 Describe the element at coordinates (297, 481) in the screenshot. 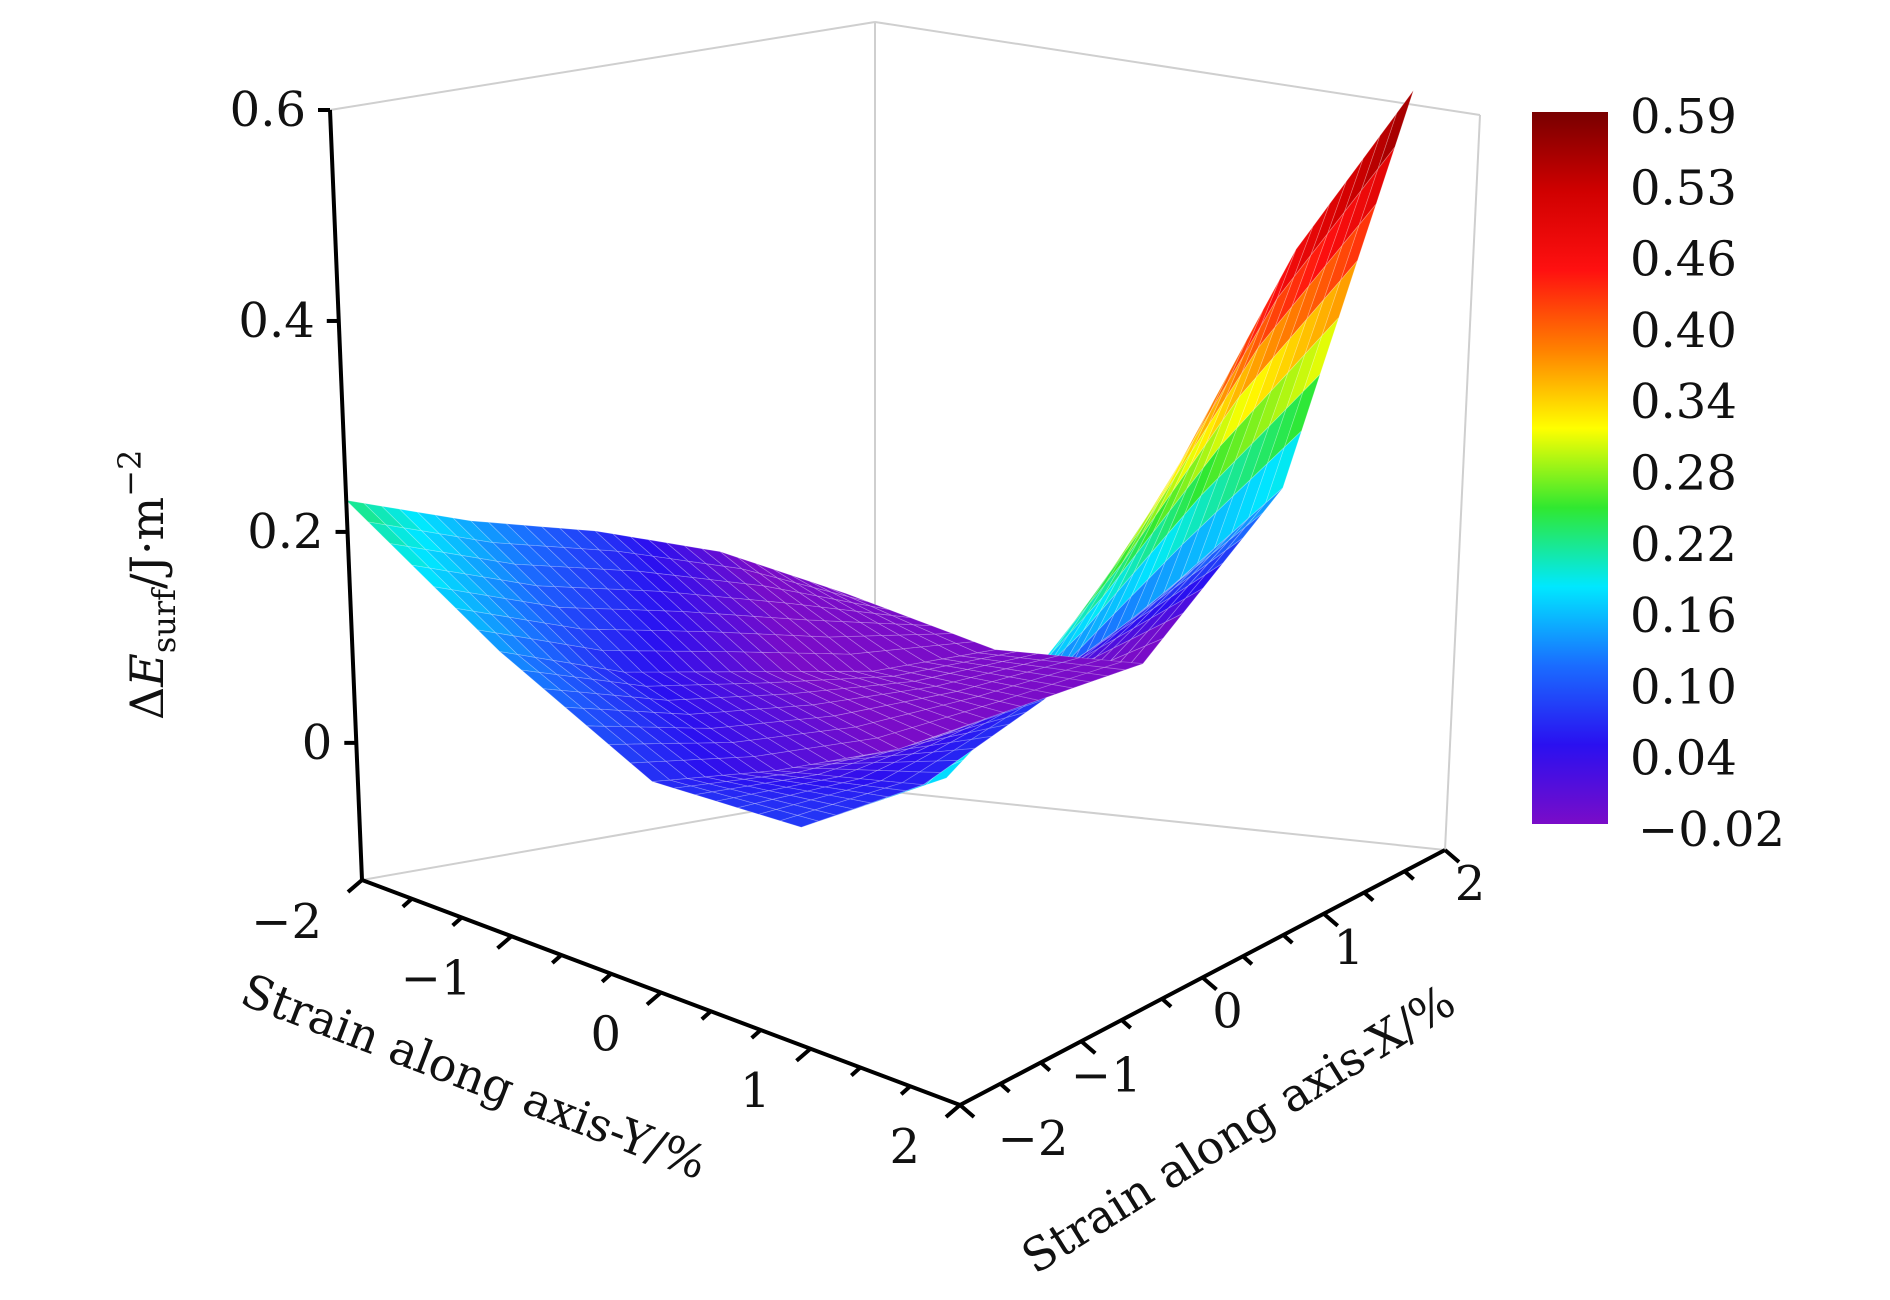

I see `z-axis: 0 0.2 0.4 0.6` at that location.